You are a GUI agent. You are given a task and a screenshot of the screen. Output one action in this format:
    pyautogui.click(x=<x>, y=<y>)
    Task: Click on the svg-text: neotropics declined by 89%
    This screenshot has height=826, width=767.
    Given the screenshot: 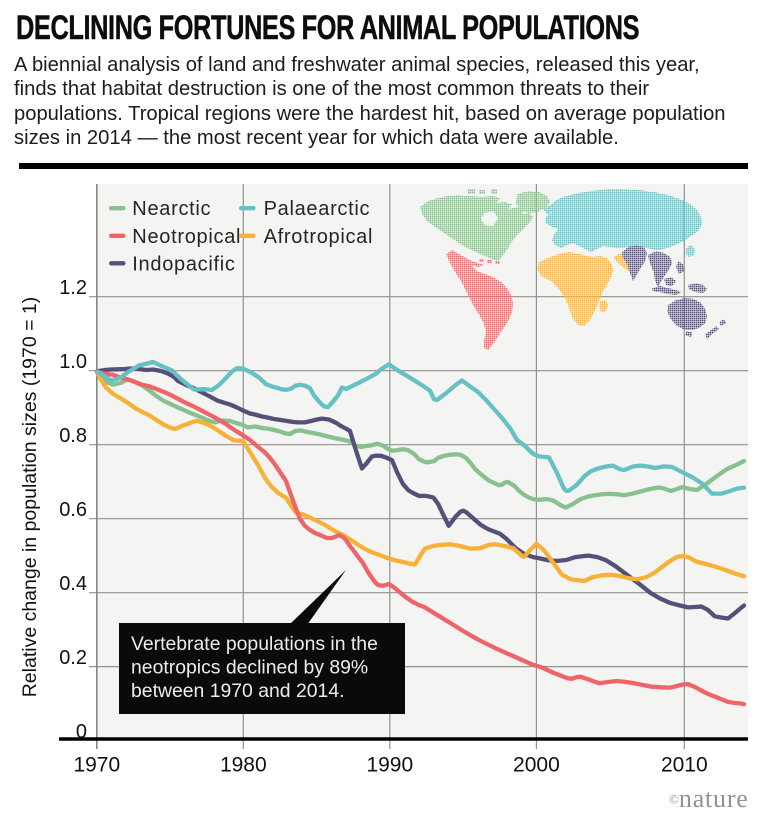 What is the action you would take?
    pyautogui.click(x=249, y=668)
    